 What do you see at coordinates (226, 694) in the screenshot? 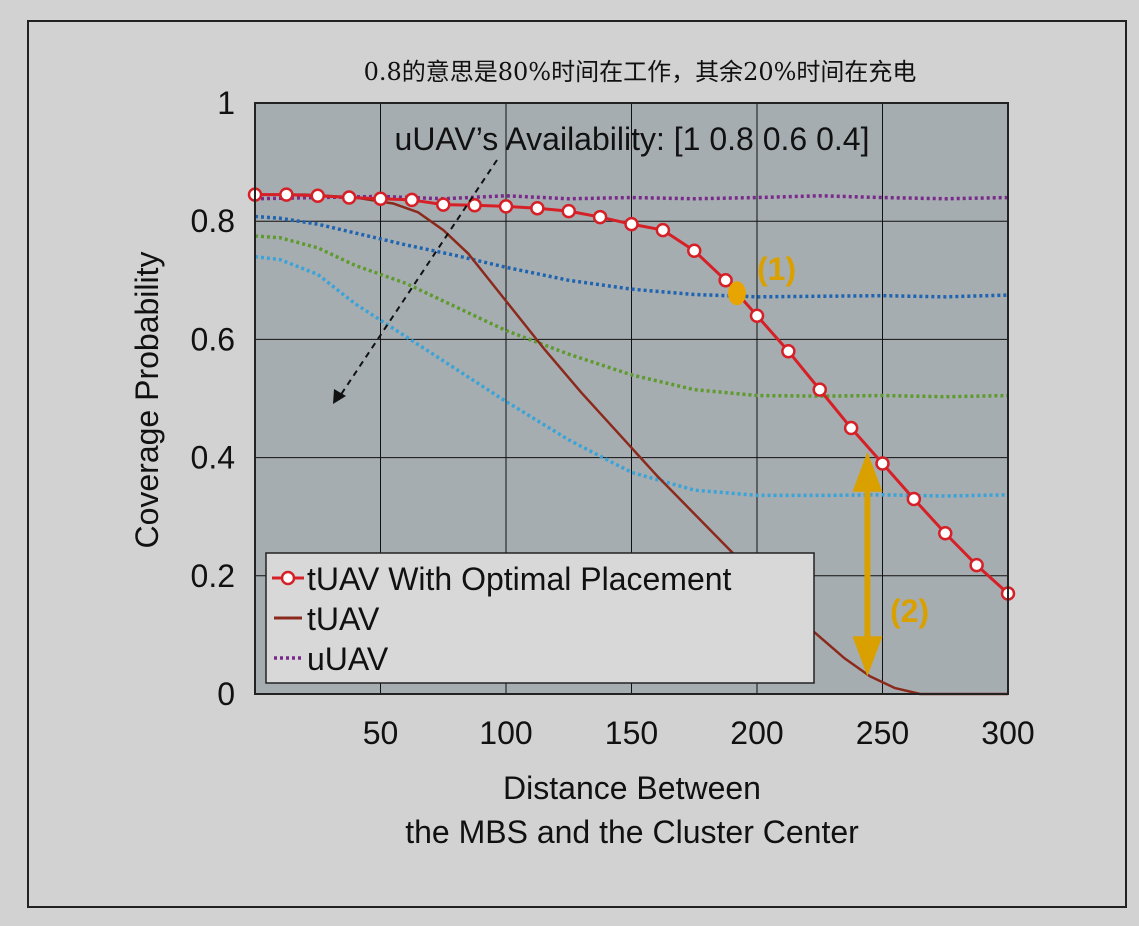
I see `y-tick-label: 0` at bounding box center [226, 694].